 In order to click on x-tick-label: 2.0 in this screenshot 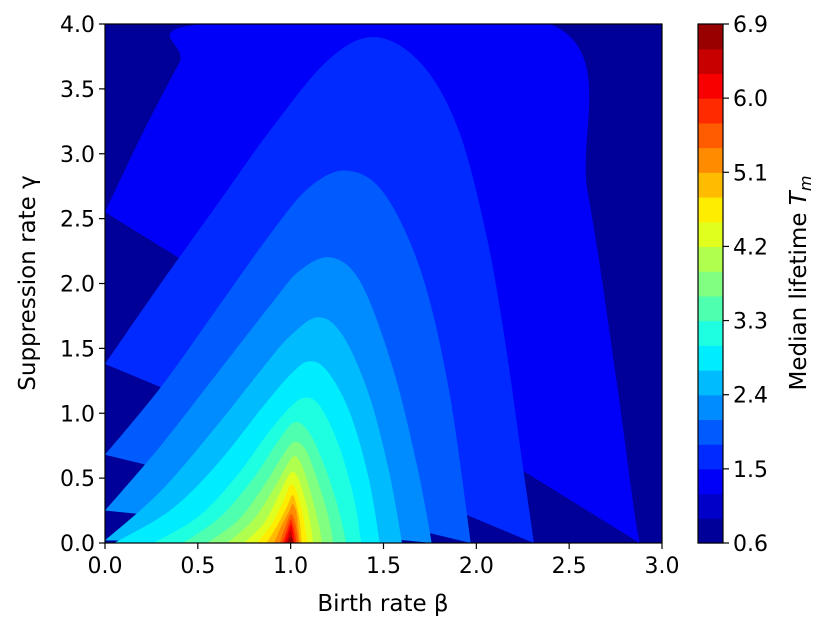, I will do `click(476, 566)`.